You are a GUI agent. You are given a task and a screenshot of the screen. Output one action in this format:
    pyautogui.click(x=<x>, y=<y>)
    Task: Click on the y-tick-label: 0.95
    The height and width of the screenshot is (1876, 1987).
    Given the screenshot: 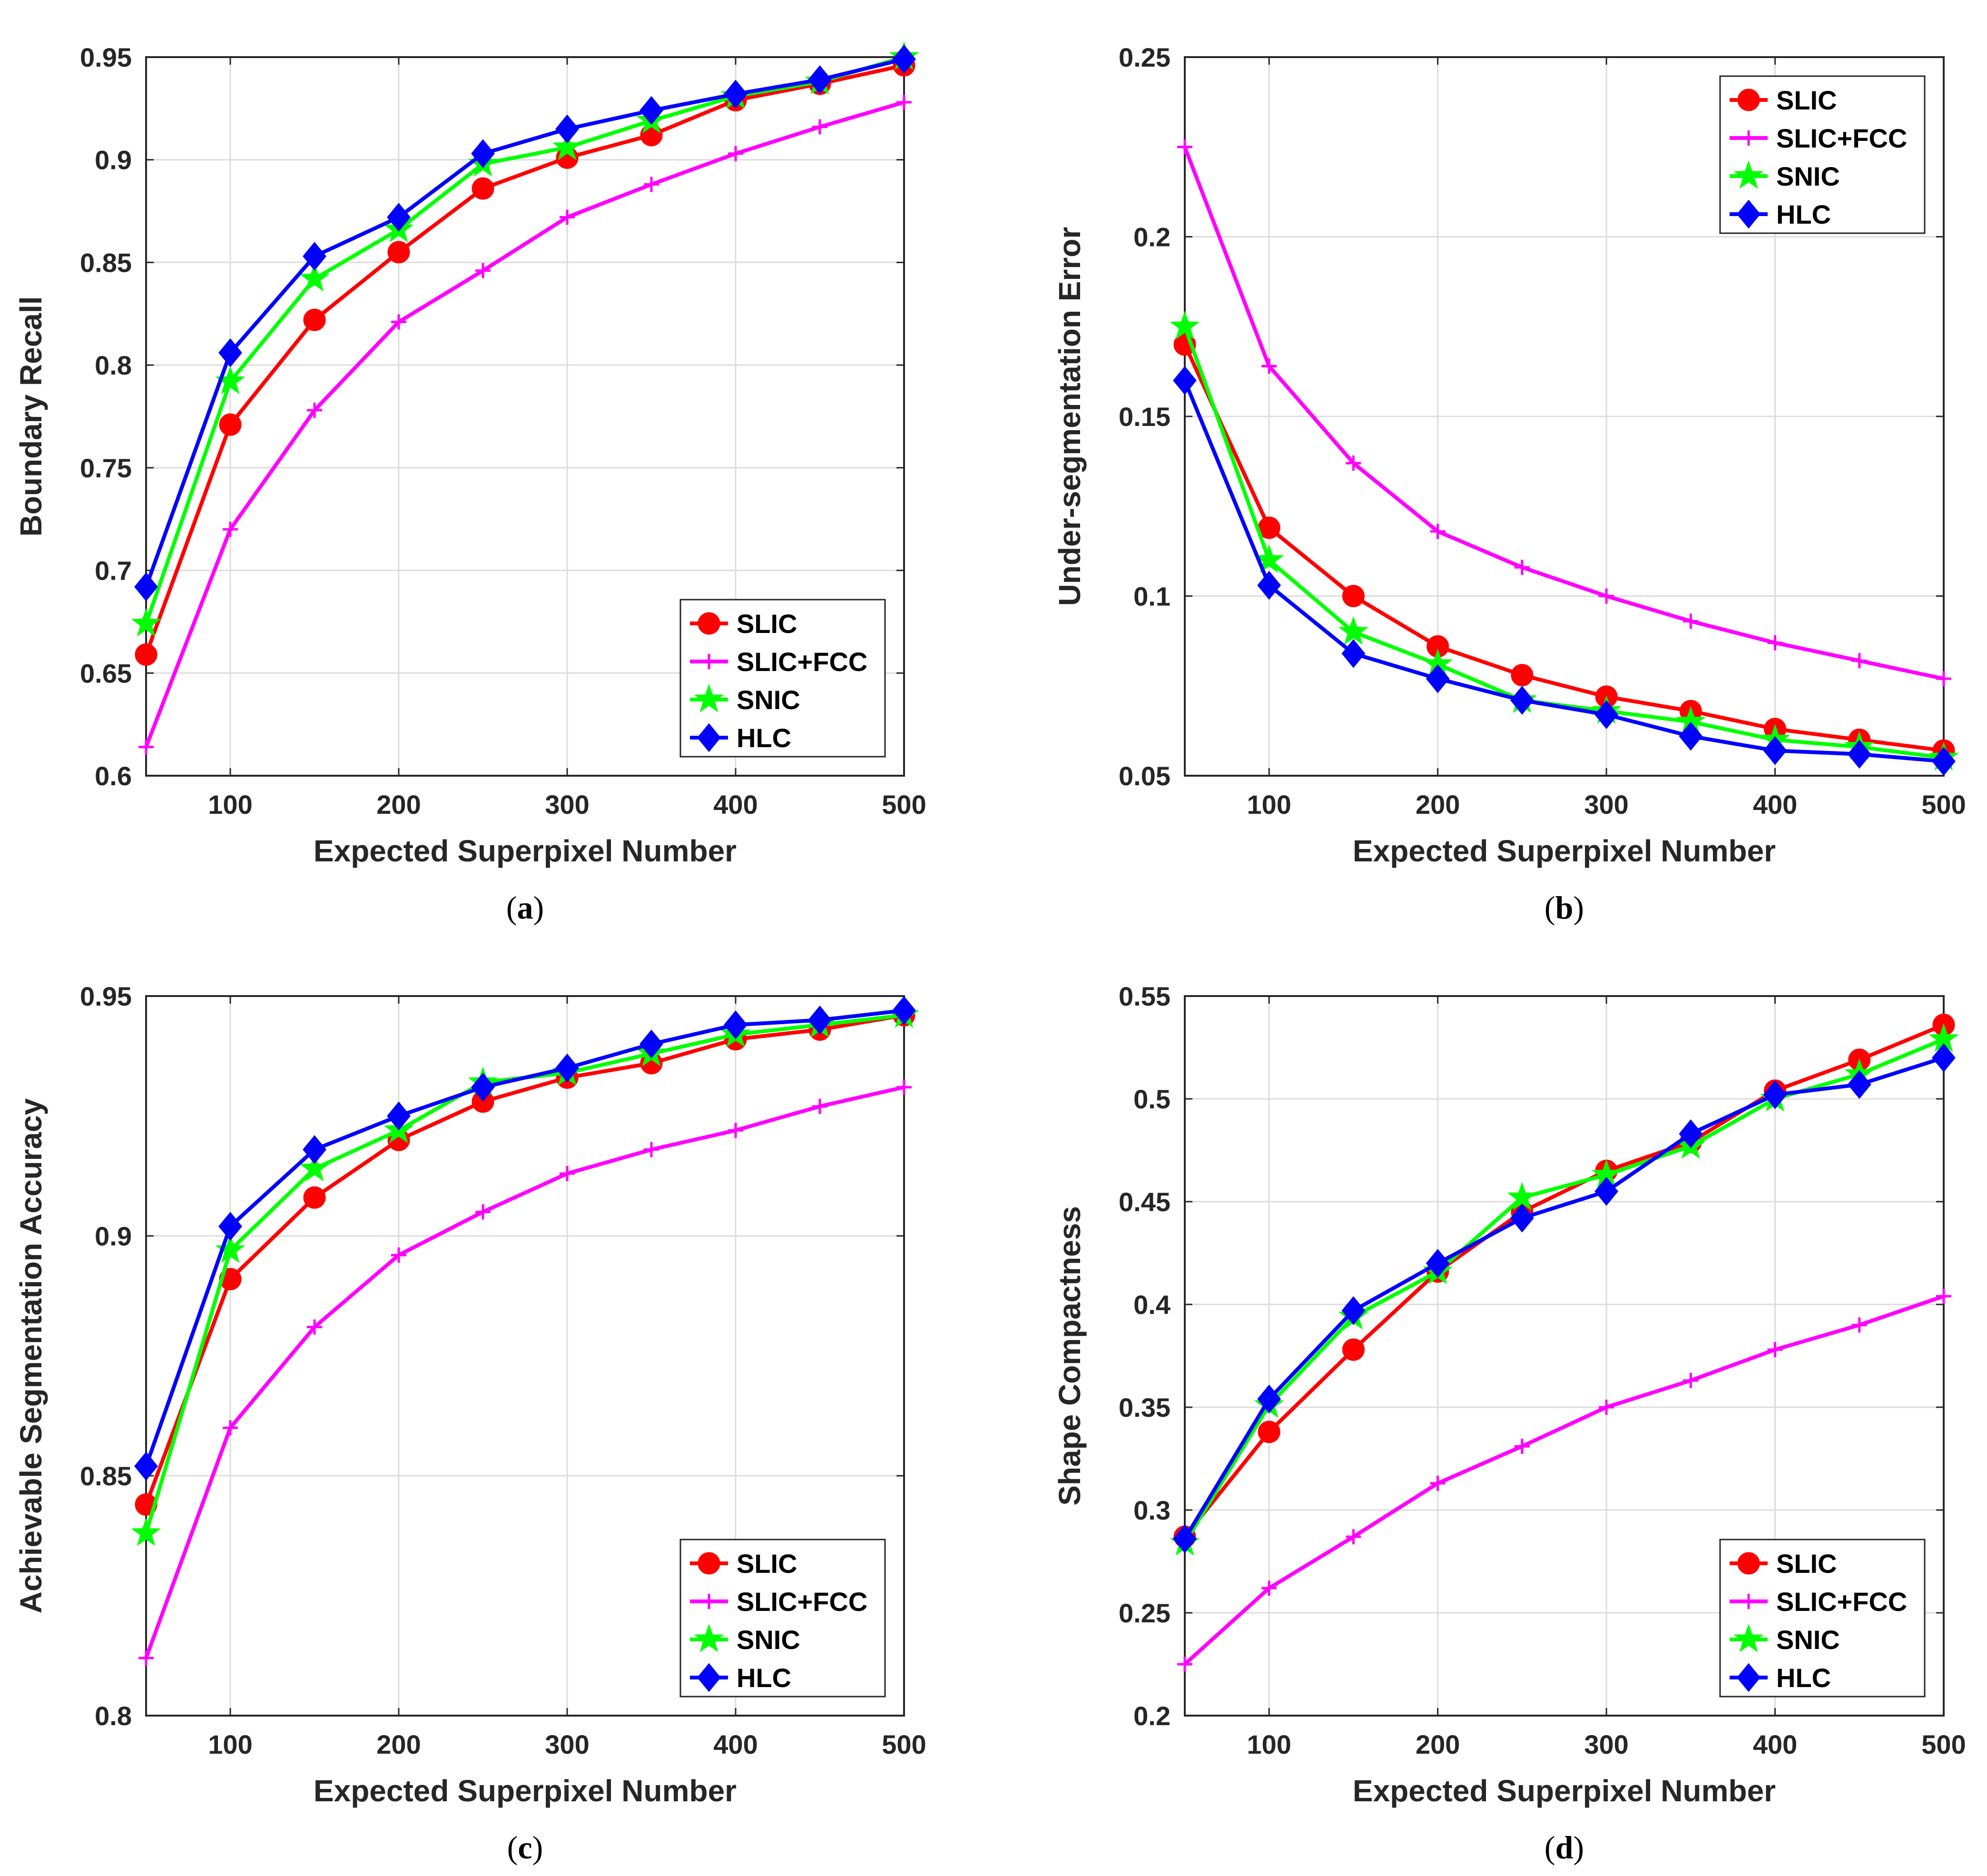 What is the action you would take?
    pyautogui.click(x=106, y=996)
    